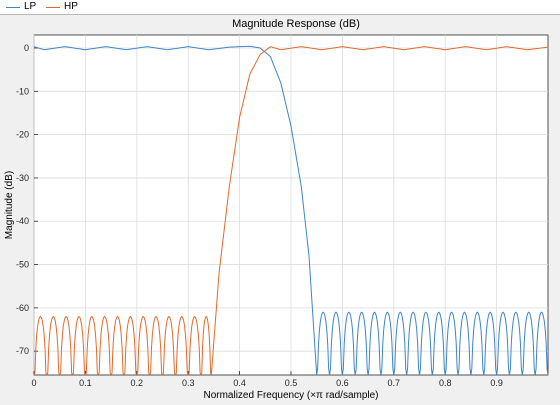 The height and width of the screenshot is (405, 560). I want to click on x-tick-label: 0.8, so click(445, 383).